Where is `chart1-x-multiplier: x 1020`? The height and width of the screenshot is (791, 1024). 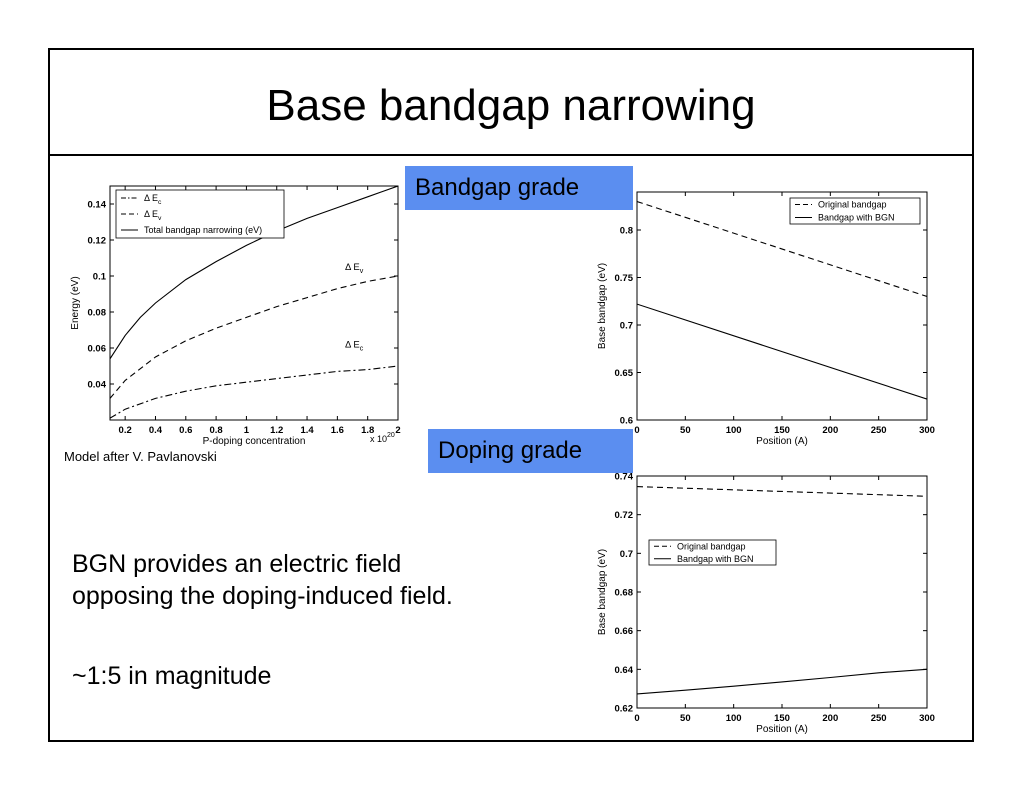
chart1-x-multiplier: x 1020 is located at coordinates (382, 438).